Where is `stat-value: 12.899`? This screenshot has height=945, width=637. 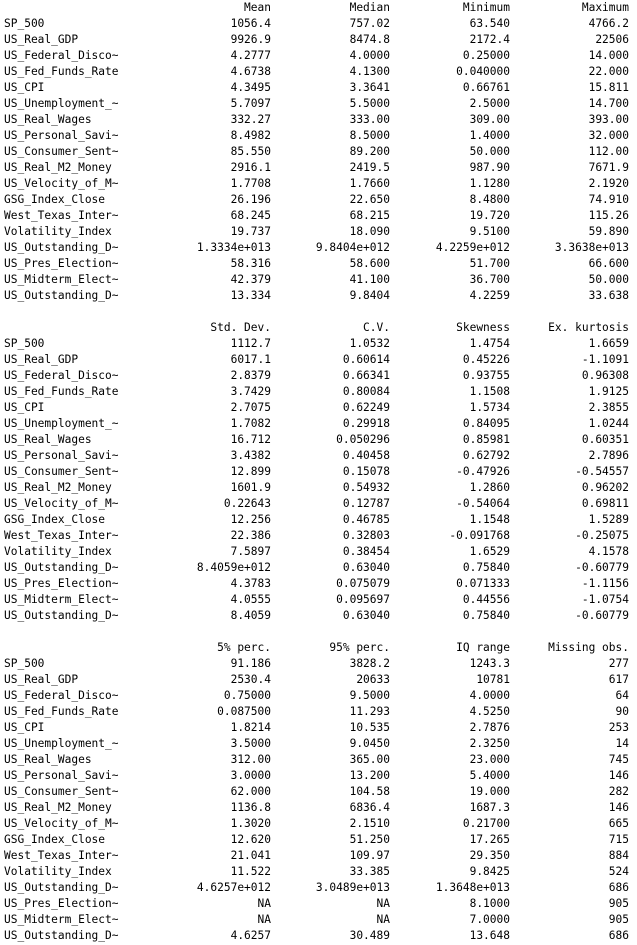
stat-value: 12.899 is located at coordinates (250, 471).